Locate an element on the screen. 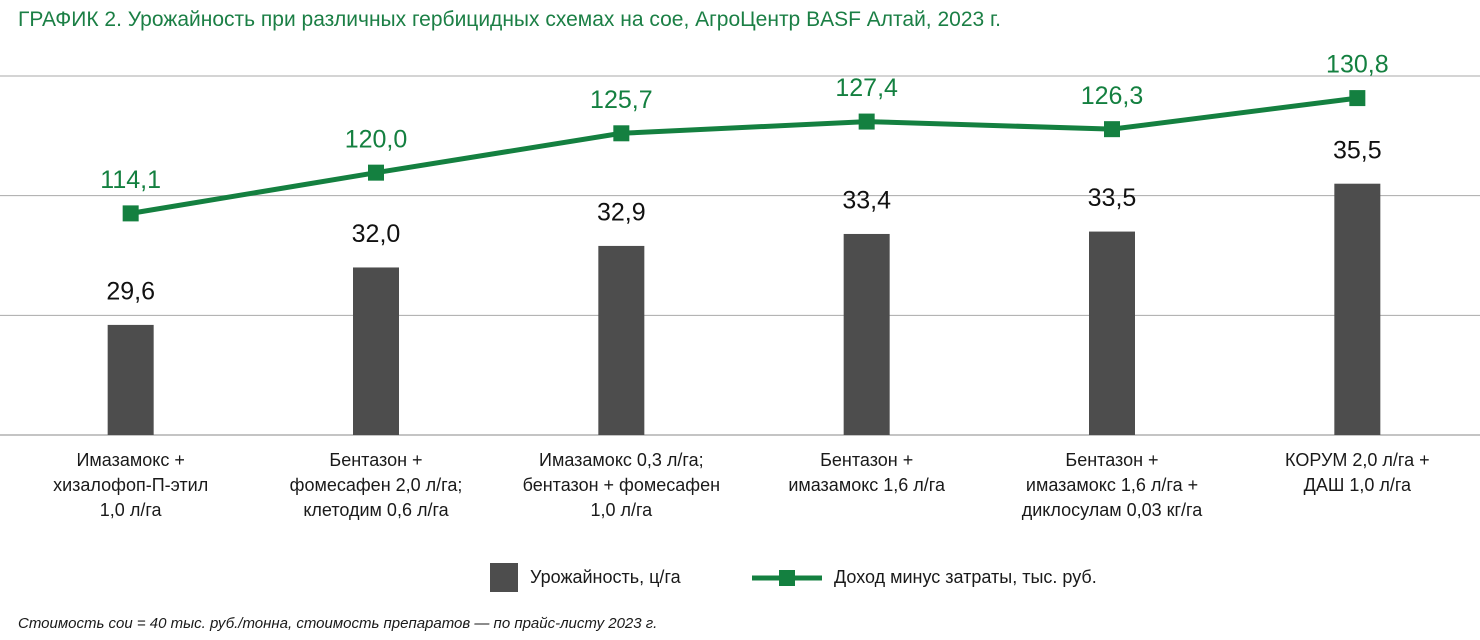 This screenshot has height=640, width=1480. legend-label: Доход минус затраты, тыс. руб. is located at coordinates (965, 577).